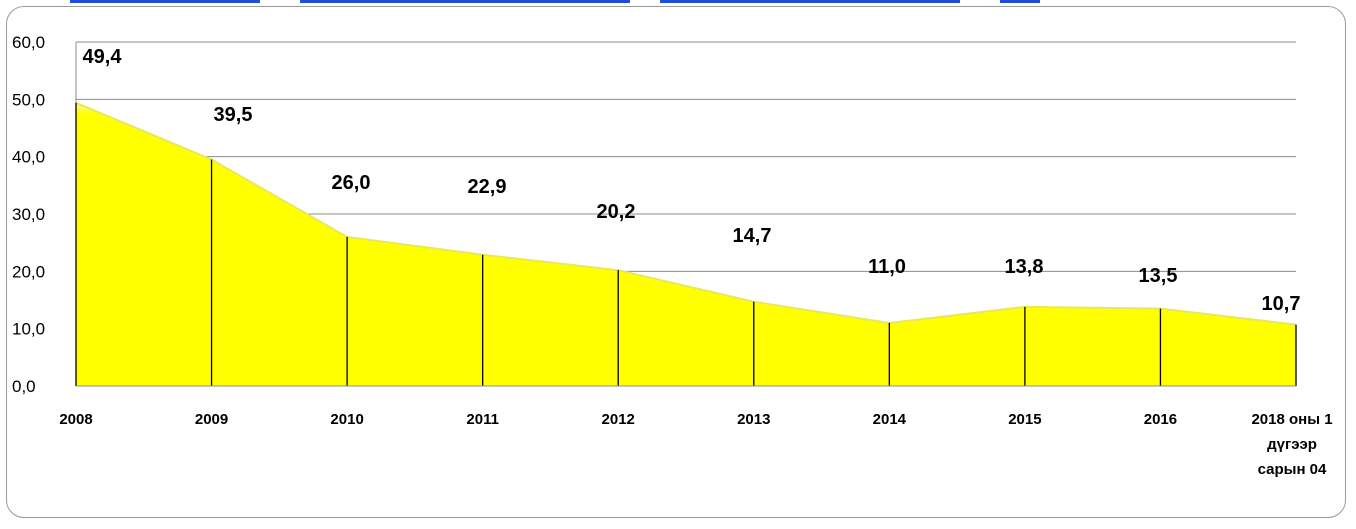 This screenshot has height=529, width=1356. Describe the element at coordinates (1281, 304) in the screenshot. I see `data-label: 10,7` at that location.